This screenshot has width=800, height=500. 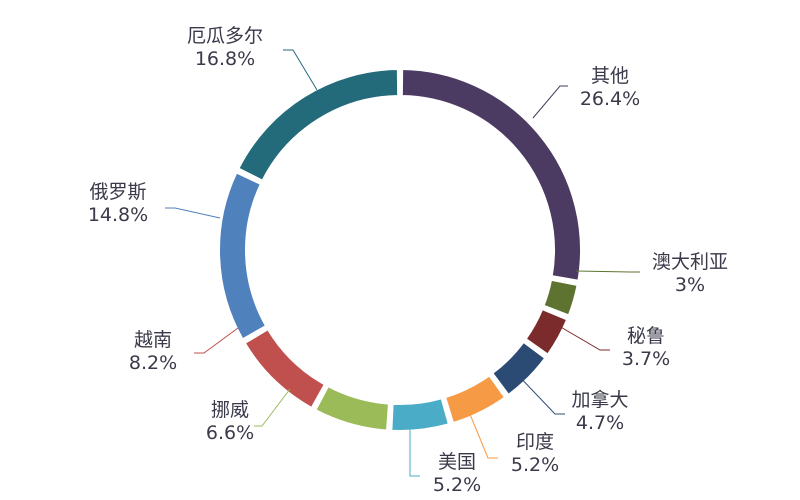 What do you see at coordinates (646, 336) in the screenshot?
I see `slice-label-2: 秘鲁` at bounding box center [646, 336].